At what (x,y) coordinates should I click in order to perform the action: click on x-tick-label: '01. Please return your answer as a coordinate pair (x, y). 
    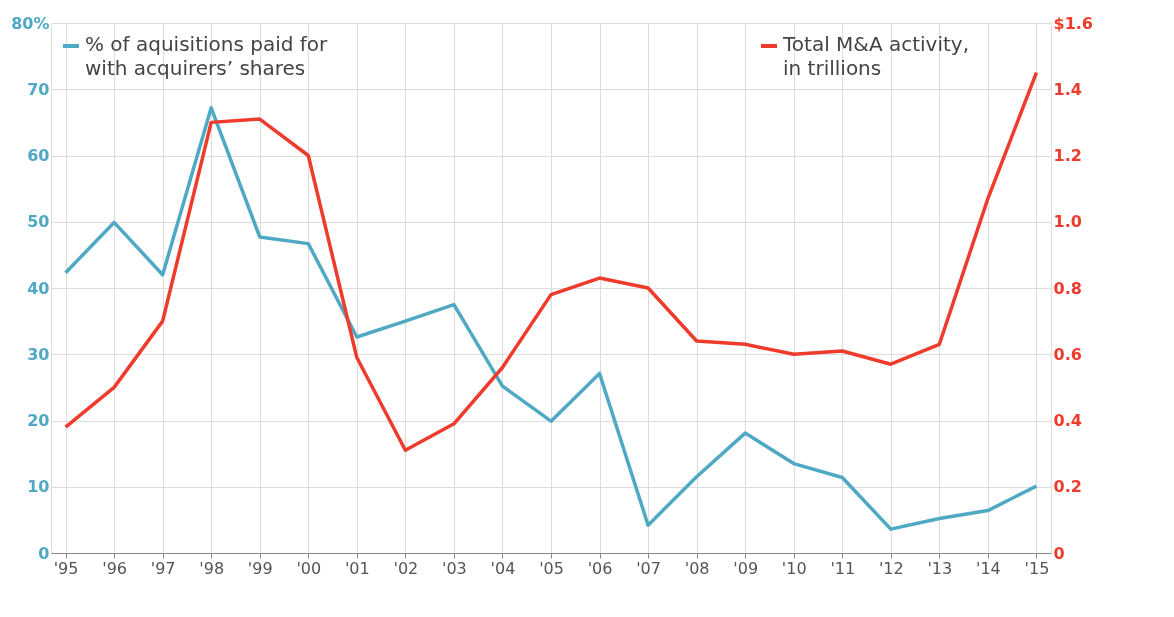
    Looking at the image, I should click on (357, 568).